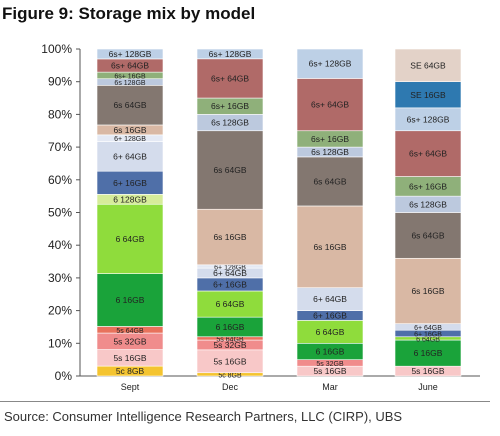 The width and height of the screenshot is (500, 436). What do you see at coordinates (60, 311) in the screenshot?
I see `y-tick-label: 20%` at bounding box center [60, 311].